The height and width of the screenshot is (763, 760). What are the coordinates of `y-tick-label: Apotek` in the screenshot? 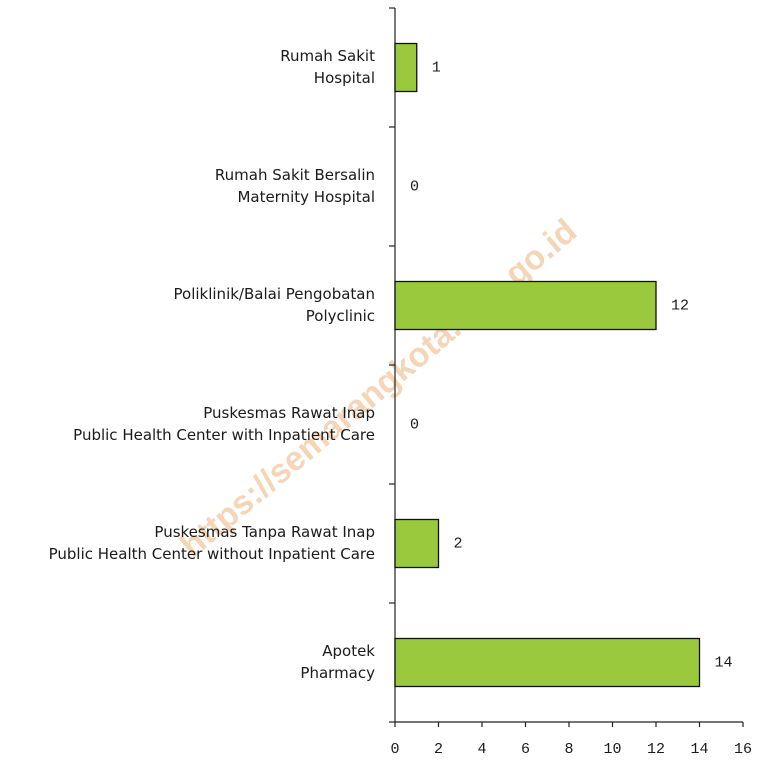 It's located at (348, 651).